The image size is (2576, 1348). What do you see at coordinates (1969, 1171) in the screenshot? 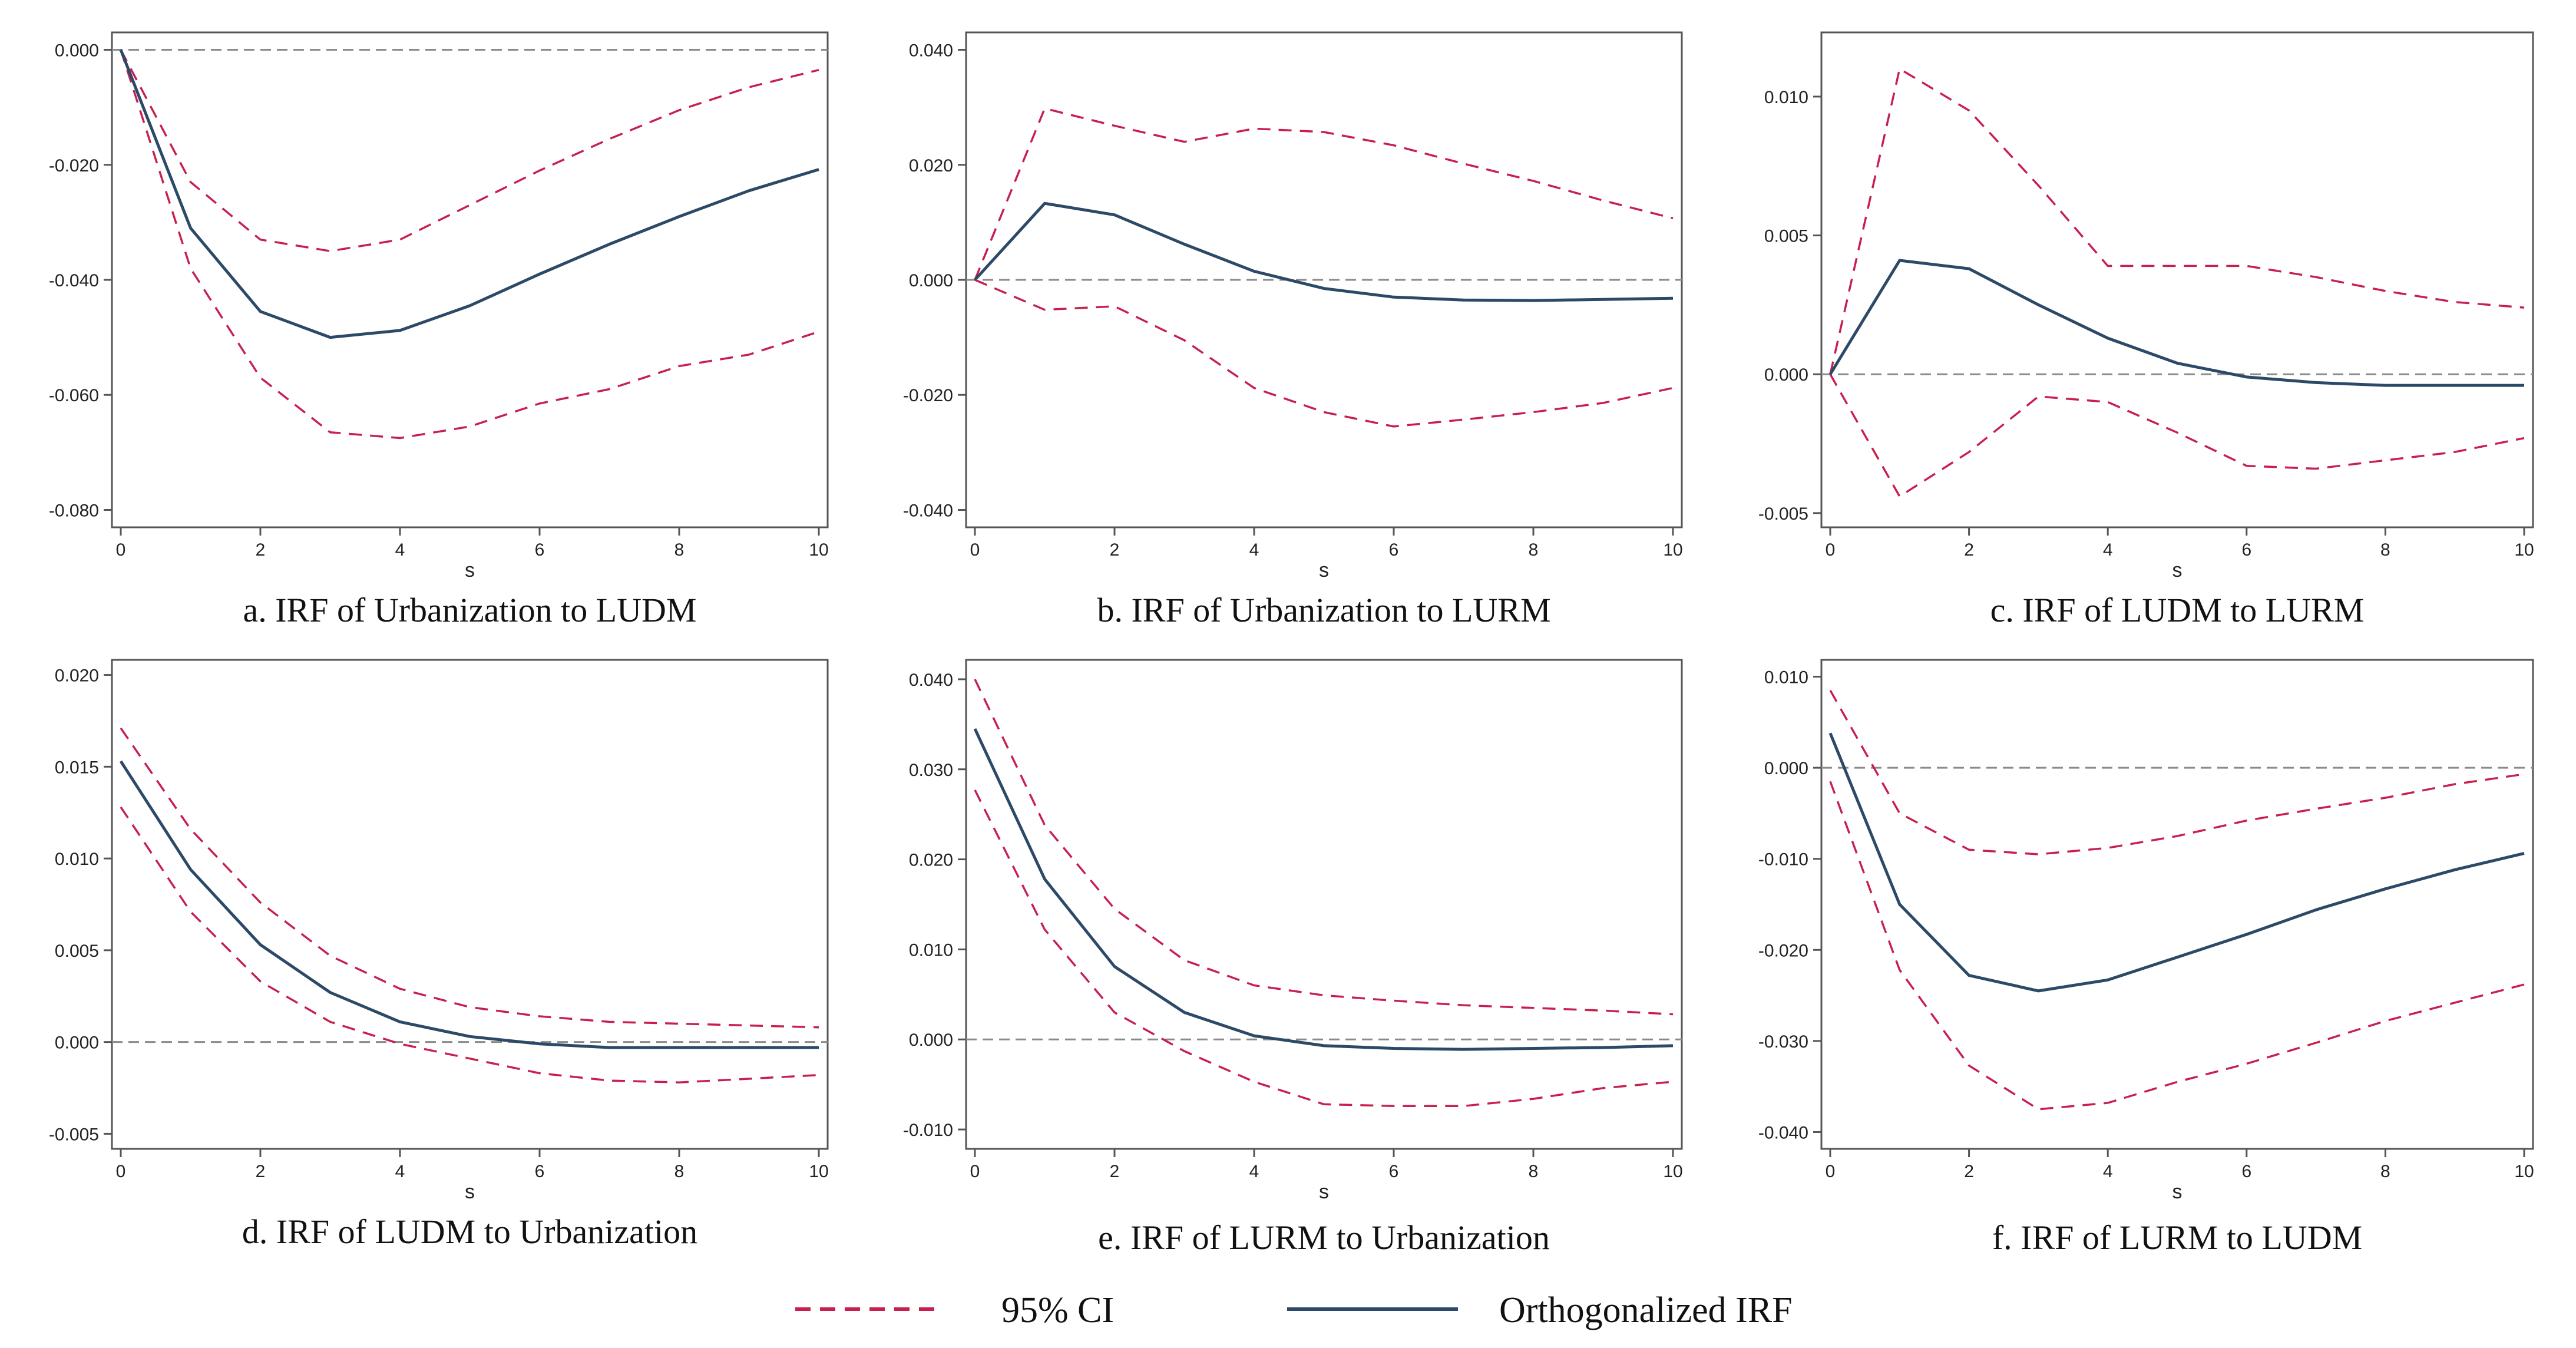
I see `panel-f-xtick-label: 2` at bounding box center [1969, 1171].